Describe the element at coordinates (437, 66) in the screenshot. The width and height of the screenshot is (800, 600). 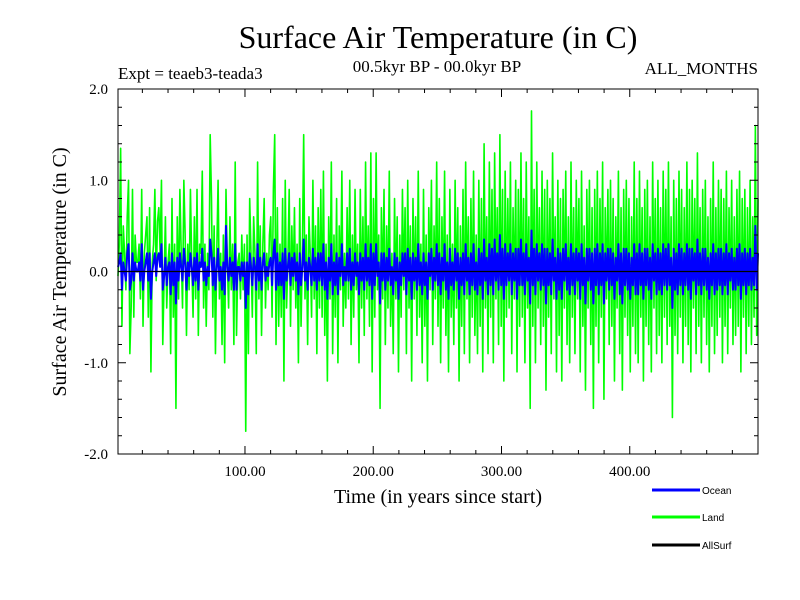
I see `chart-subtitle-center: 00.5kyr BP - 00.0kyr BP` at that location.